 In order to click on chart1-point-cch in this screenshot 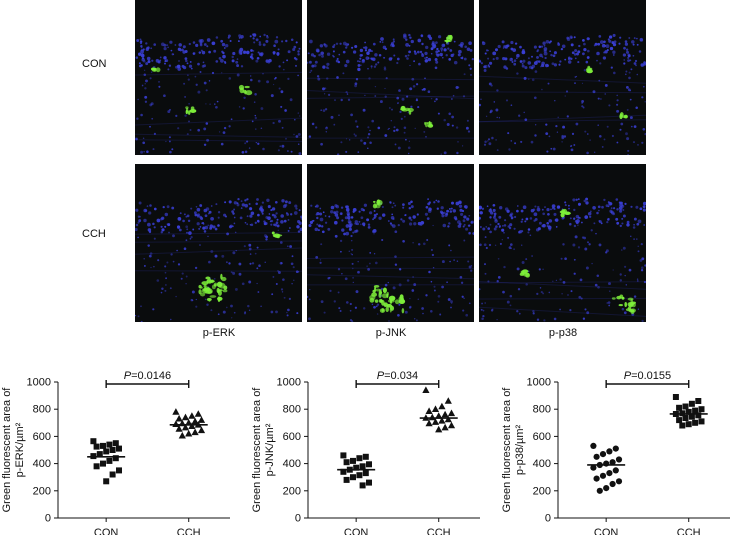, I will do `click(435, 408)`.